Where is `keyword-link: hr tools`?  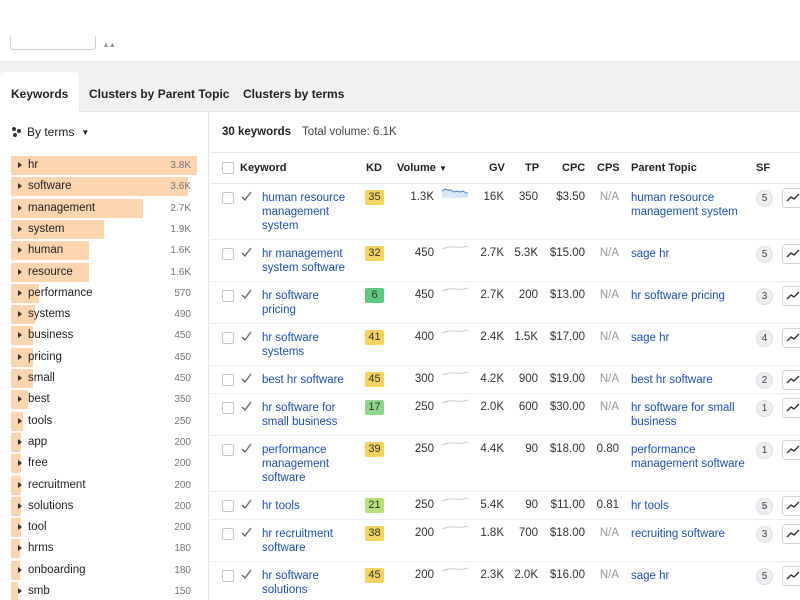
keyword-link: hr tools is located at coordinates (309, 506).